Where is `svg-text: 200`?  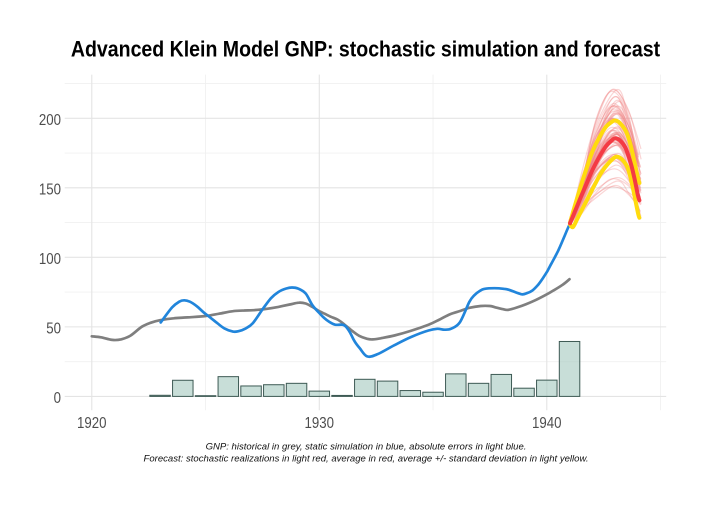
svg-text: 200 is located at coordinates (50, 120).